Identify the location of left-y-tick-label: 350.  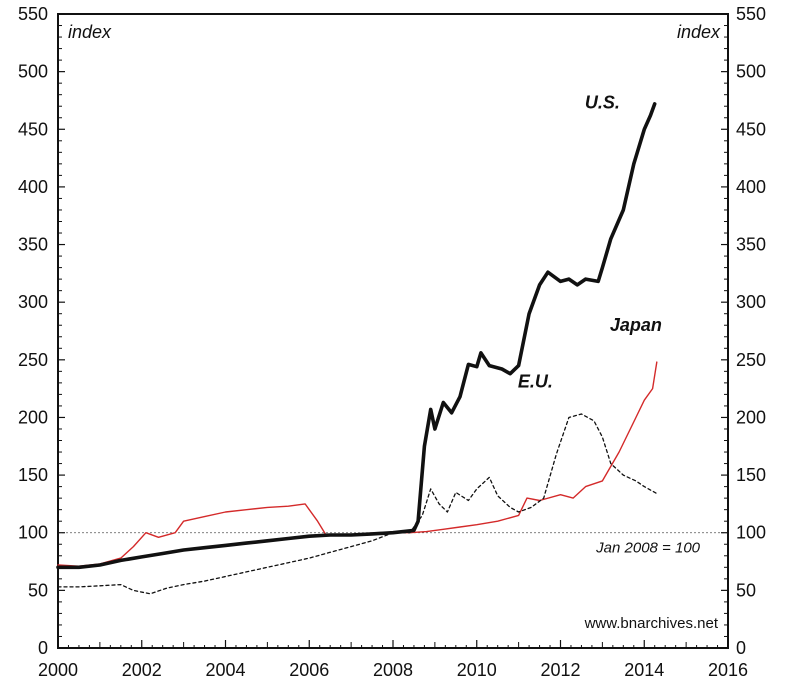
(33, 245).